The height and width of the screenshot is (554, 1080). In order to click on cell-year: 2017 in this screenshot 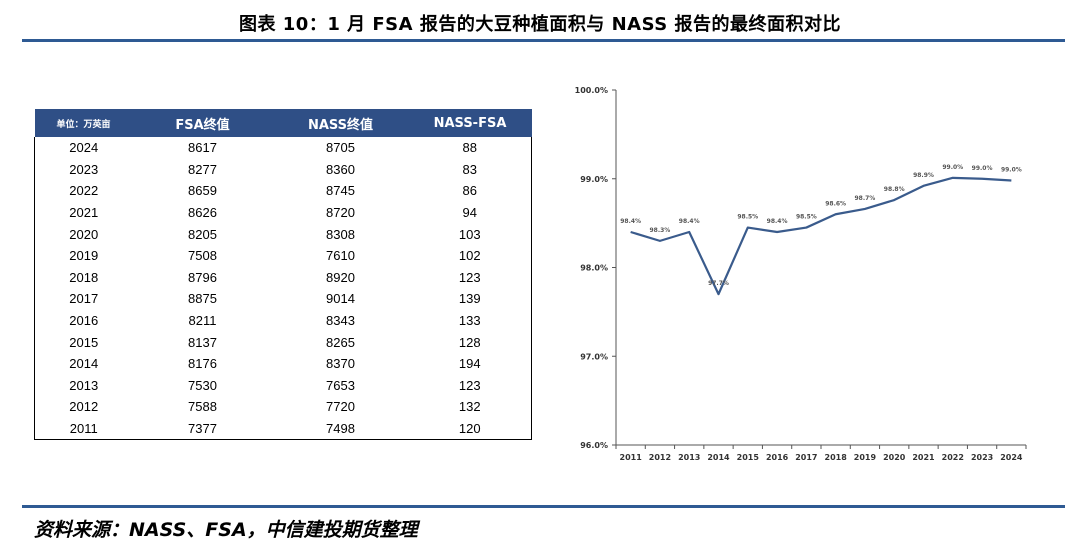, I will do `click(84, 299)`.